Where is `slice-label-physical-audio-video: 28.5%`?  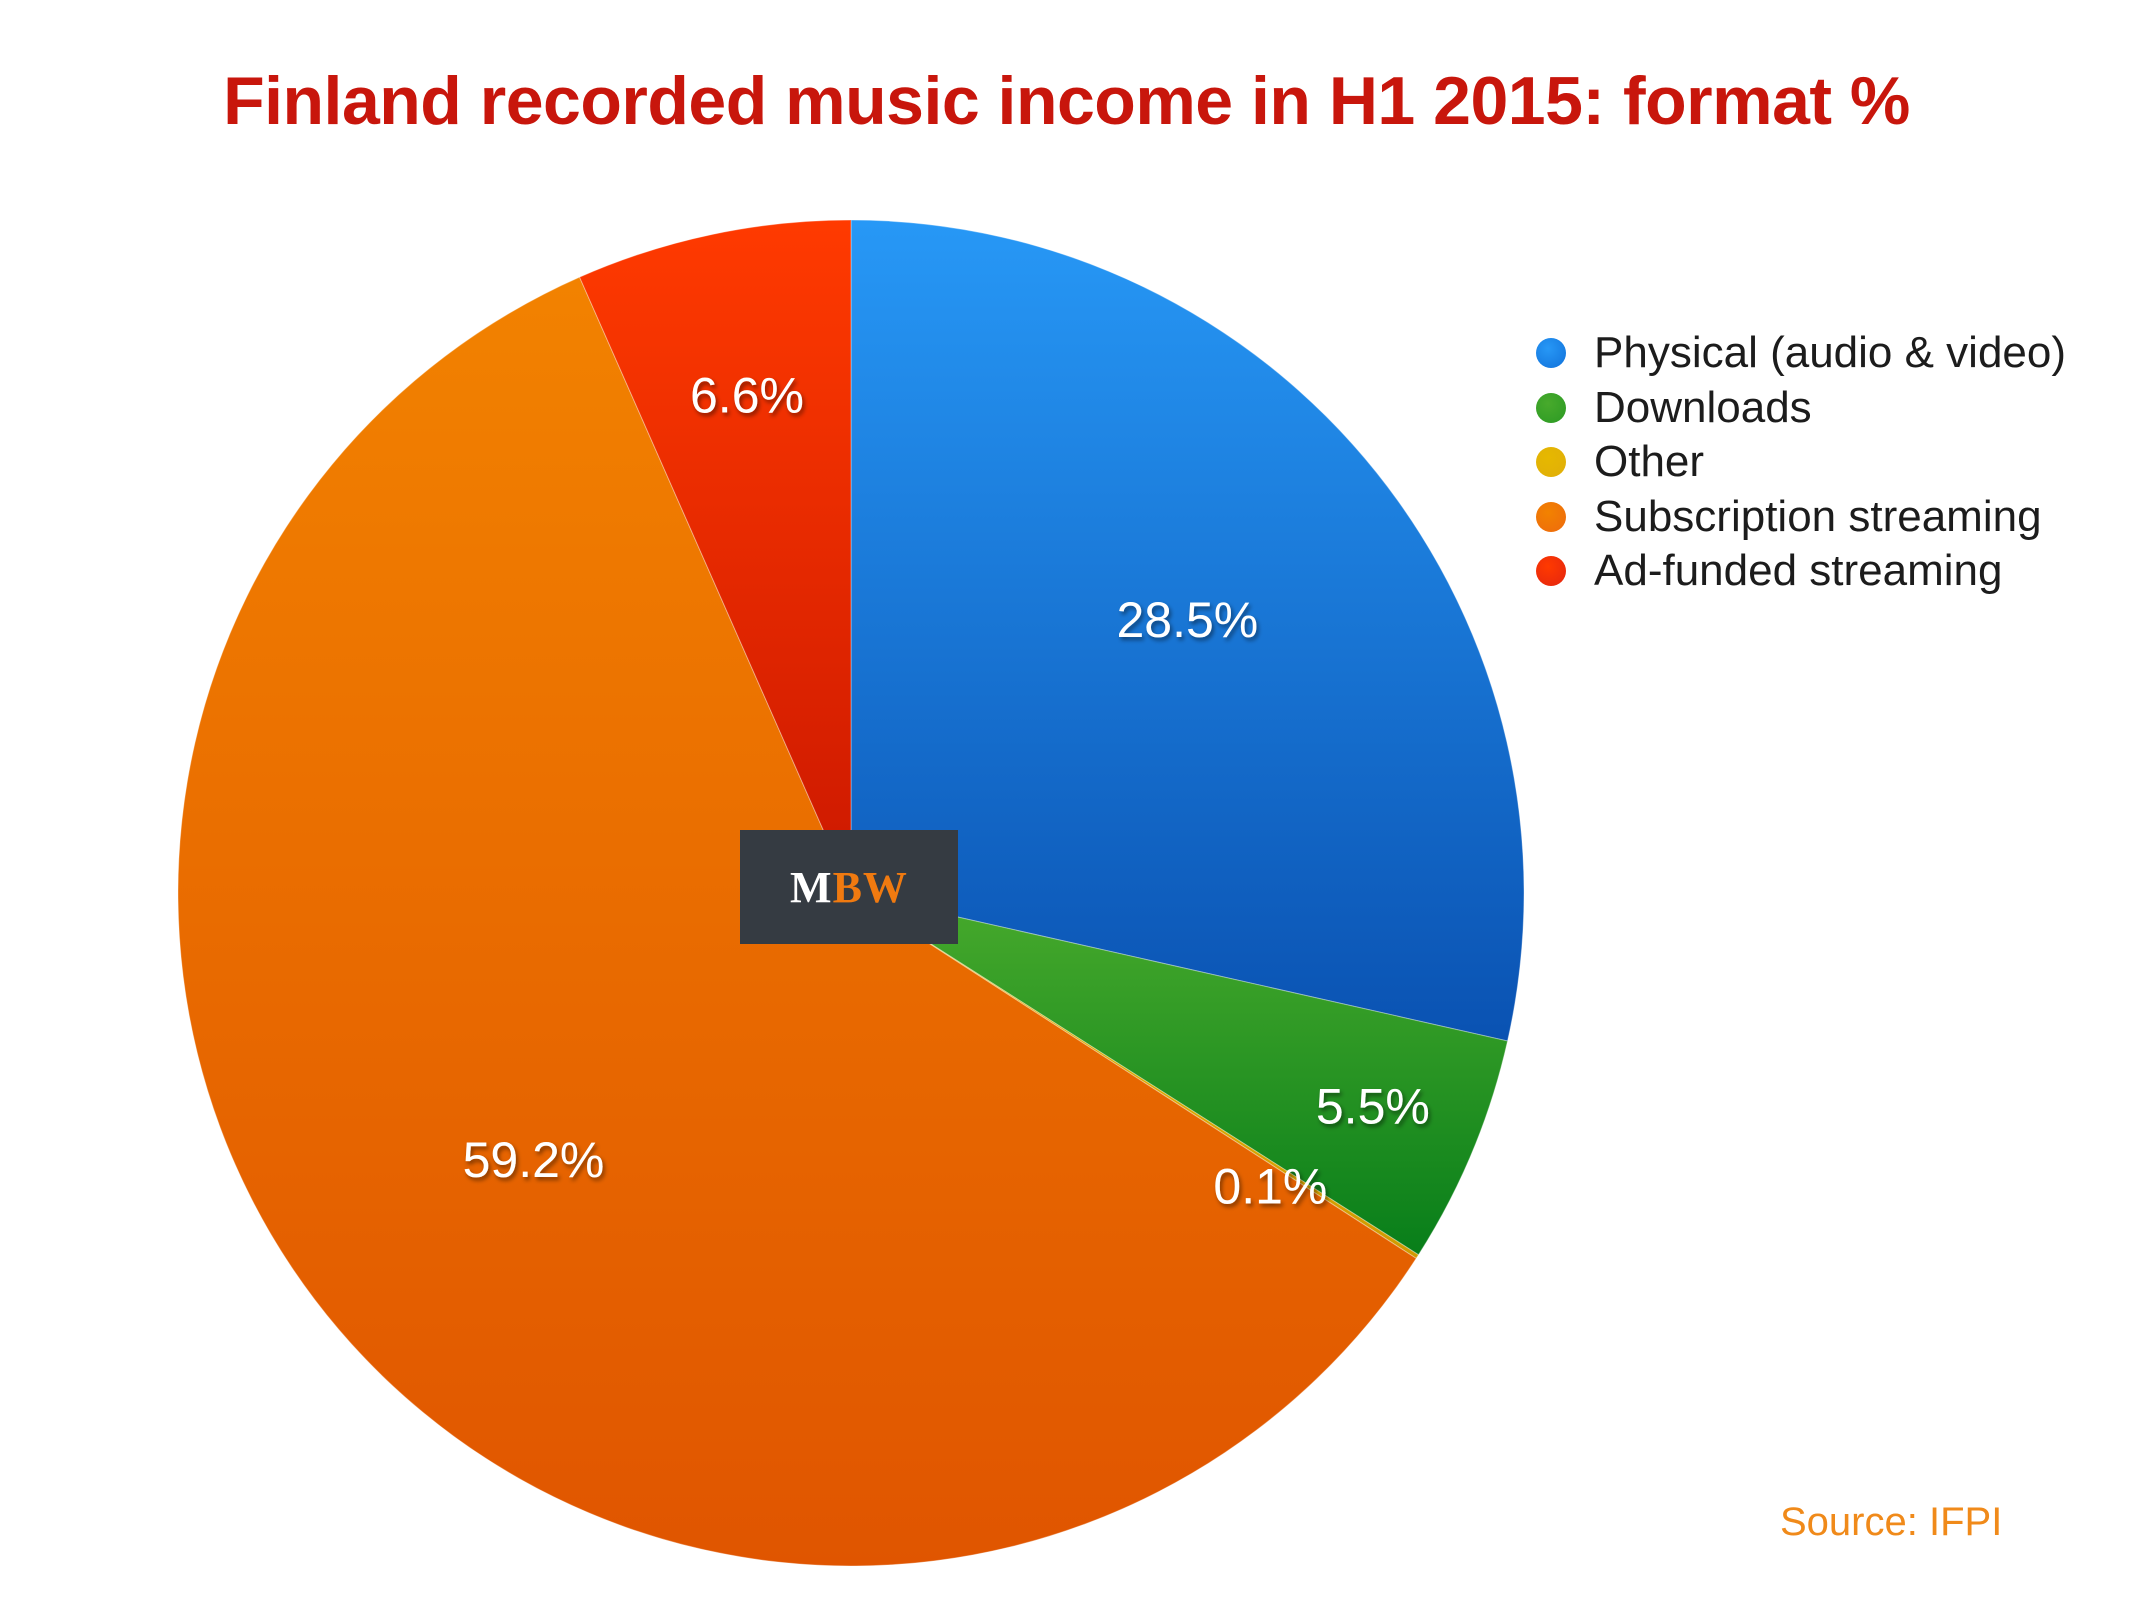 slice-label-physical-audio-video: 28.5% is located at coordinates (1187, 620).